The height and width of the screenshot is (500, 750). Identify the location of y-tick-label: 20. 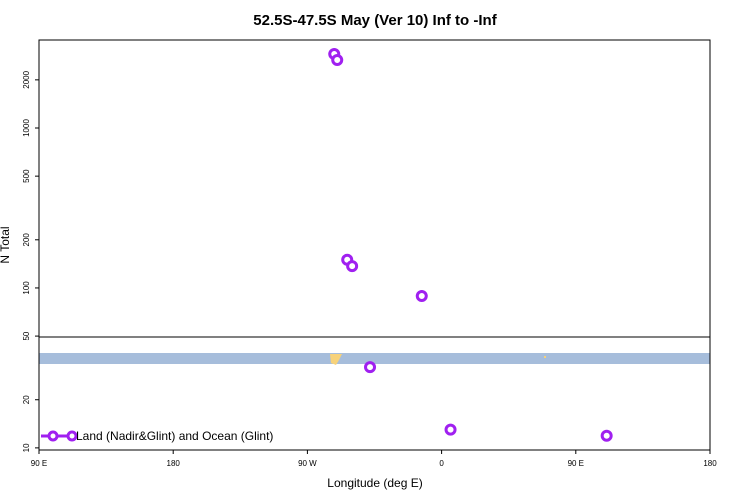
(26, 399).